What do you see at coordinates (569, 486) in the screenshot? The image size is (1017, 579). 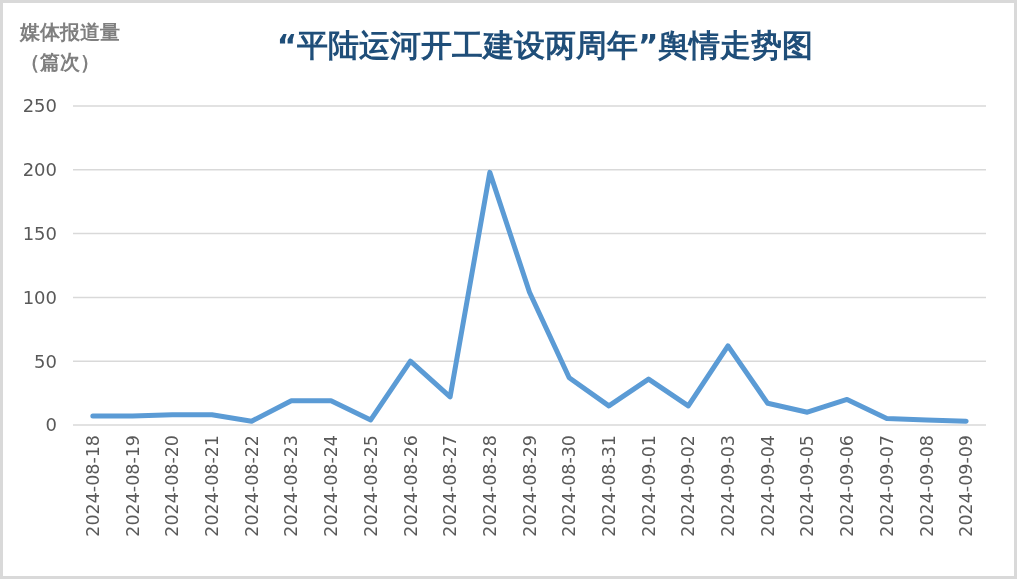 I see `x-tick-label: 2024-08-30` at bounding box center [569, 486].